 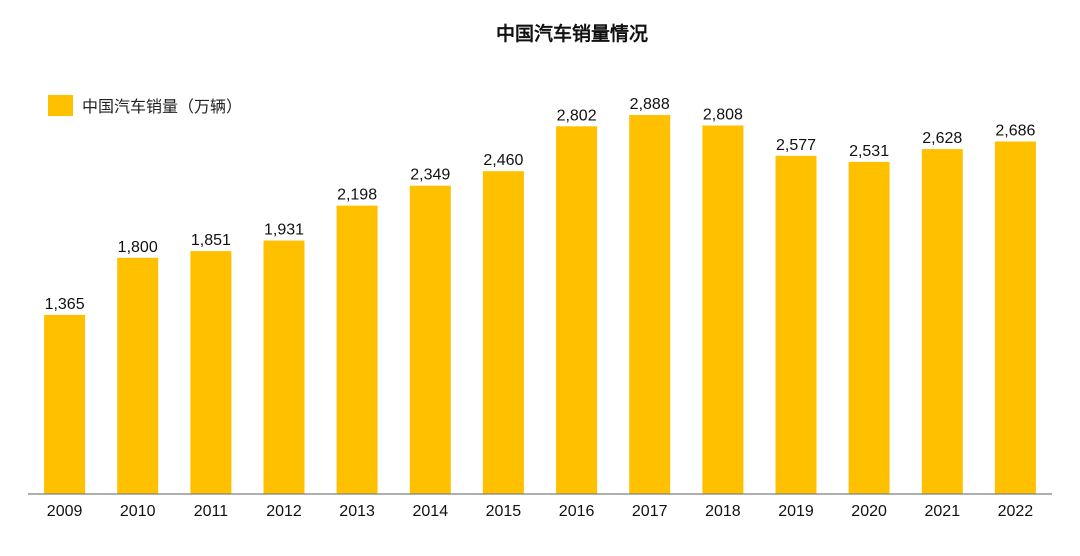 I want to click on data-label-2012: 1,931, so click(x=284, y=230).